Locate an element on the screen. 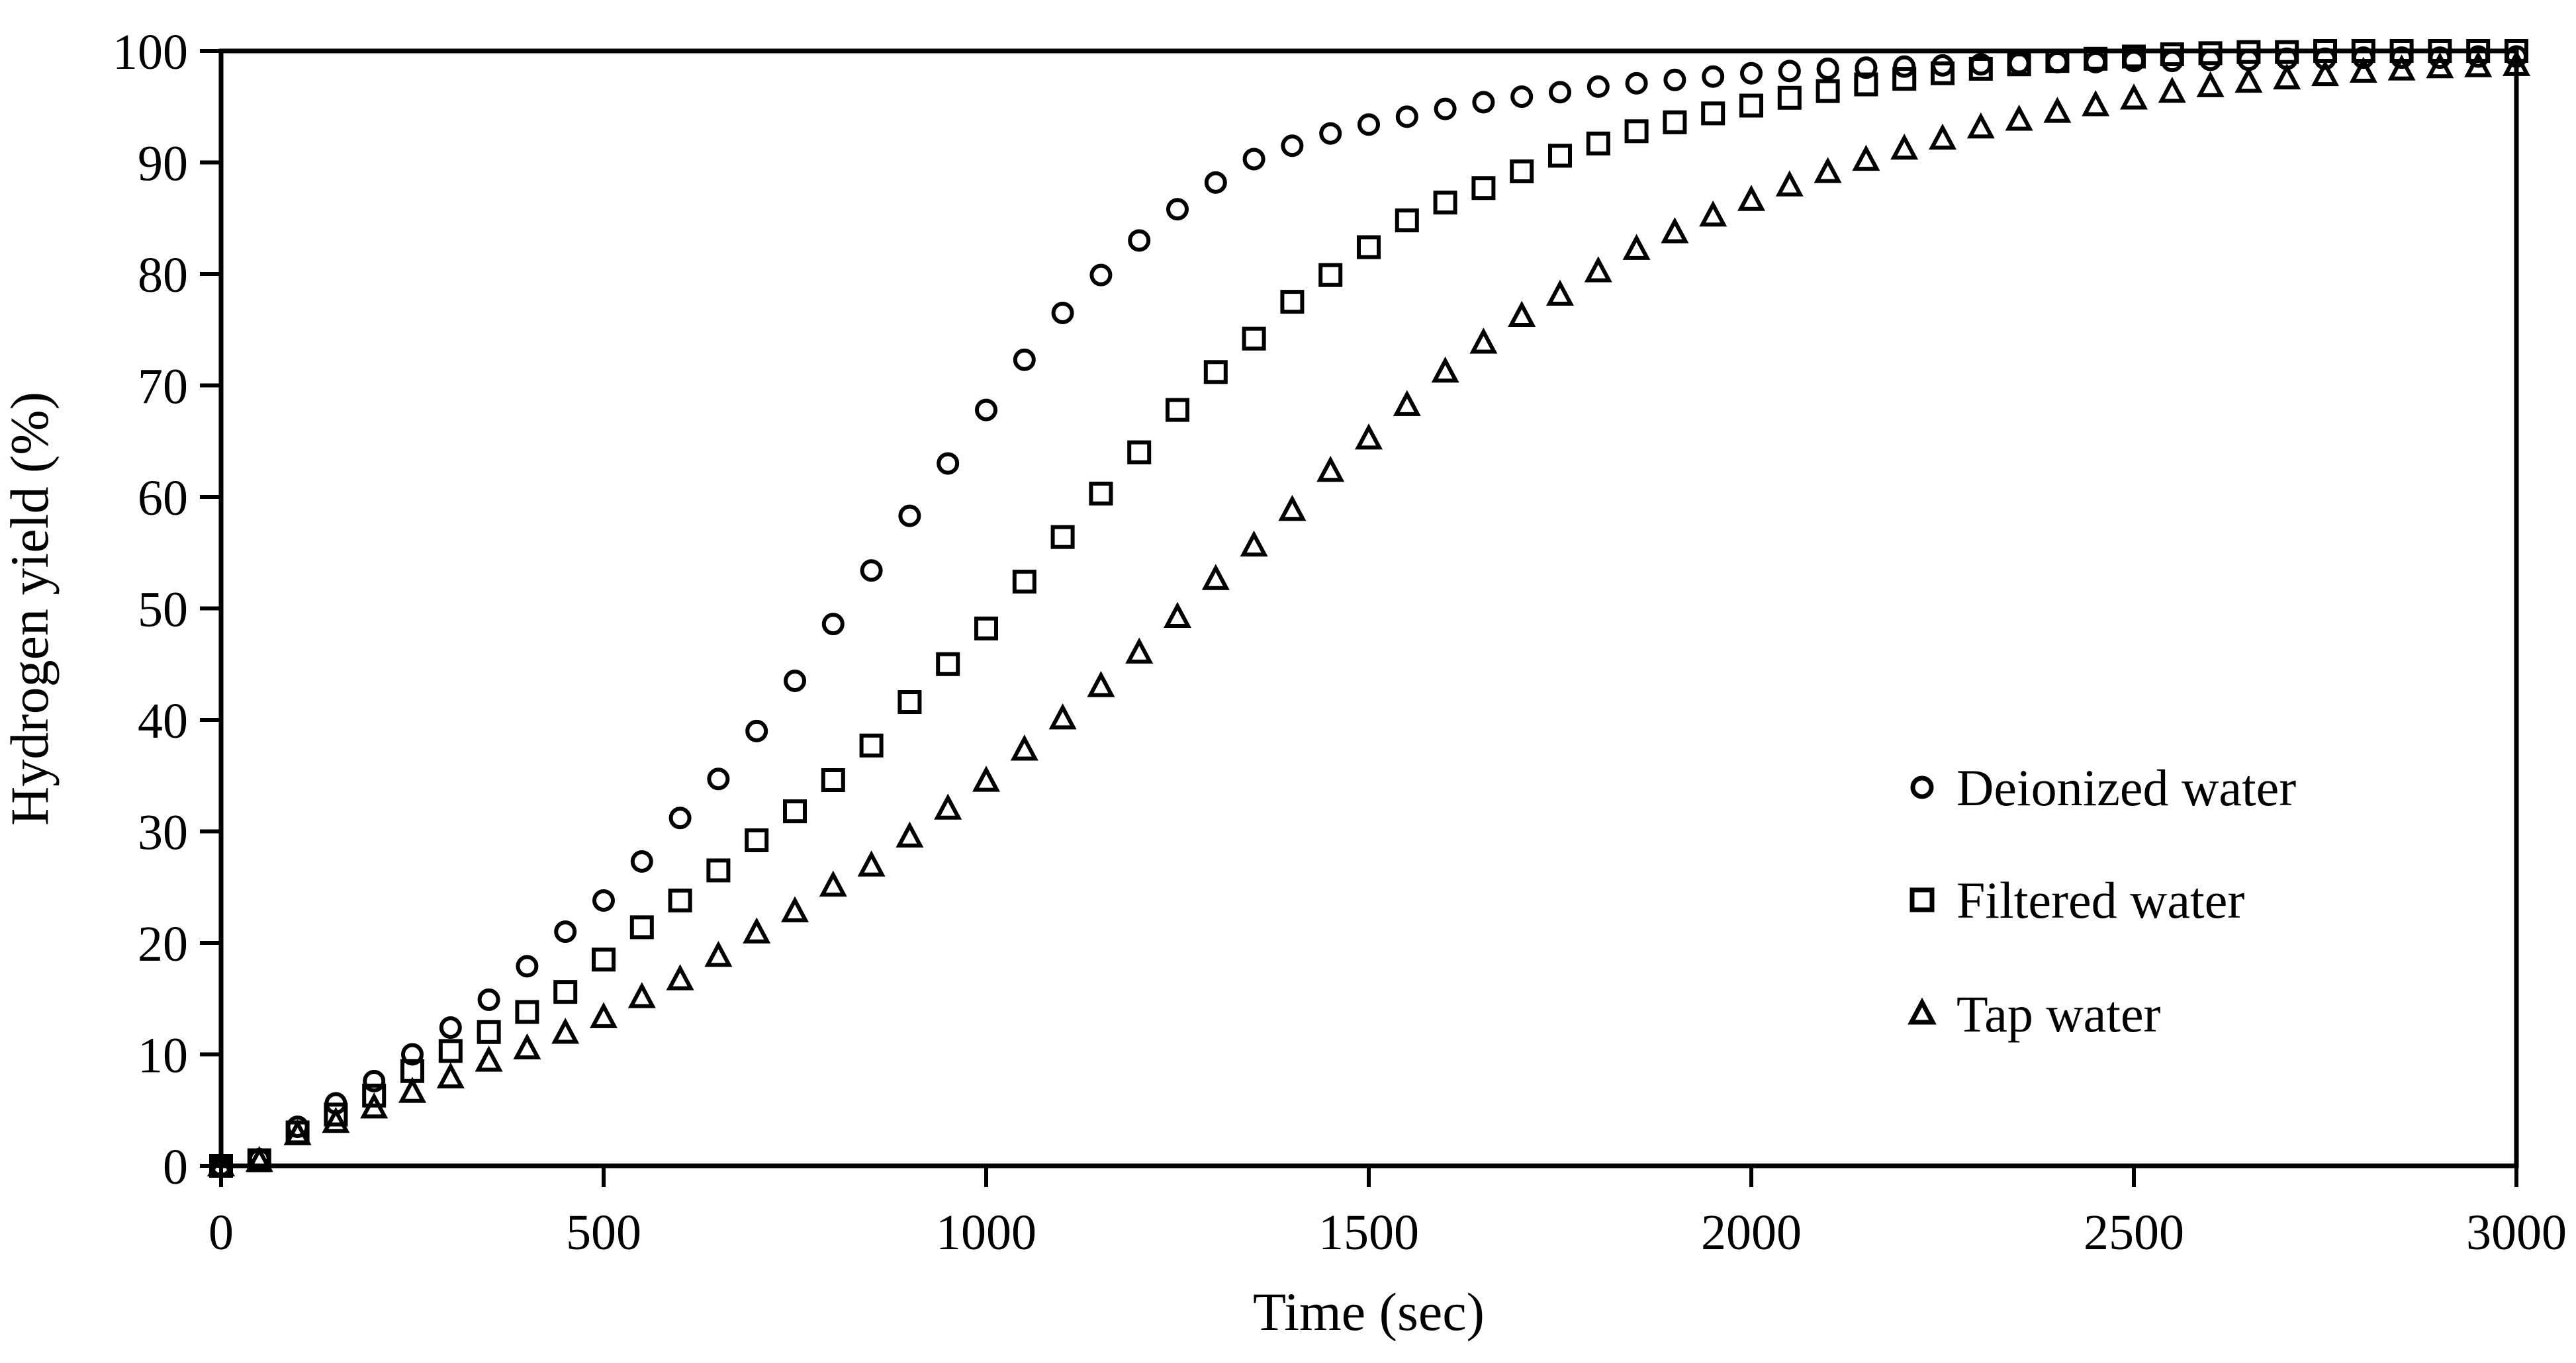 The width and height of the screenshot is (2576, 1363). x-tick-label: 2000 is located at coordinates (1751, 1232).